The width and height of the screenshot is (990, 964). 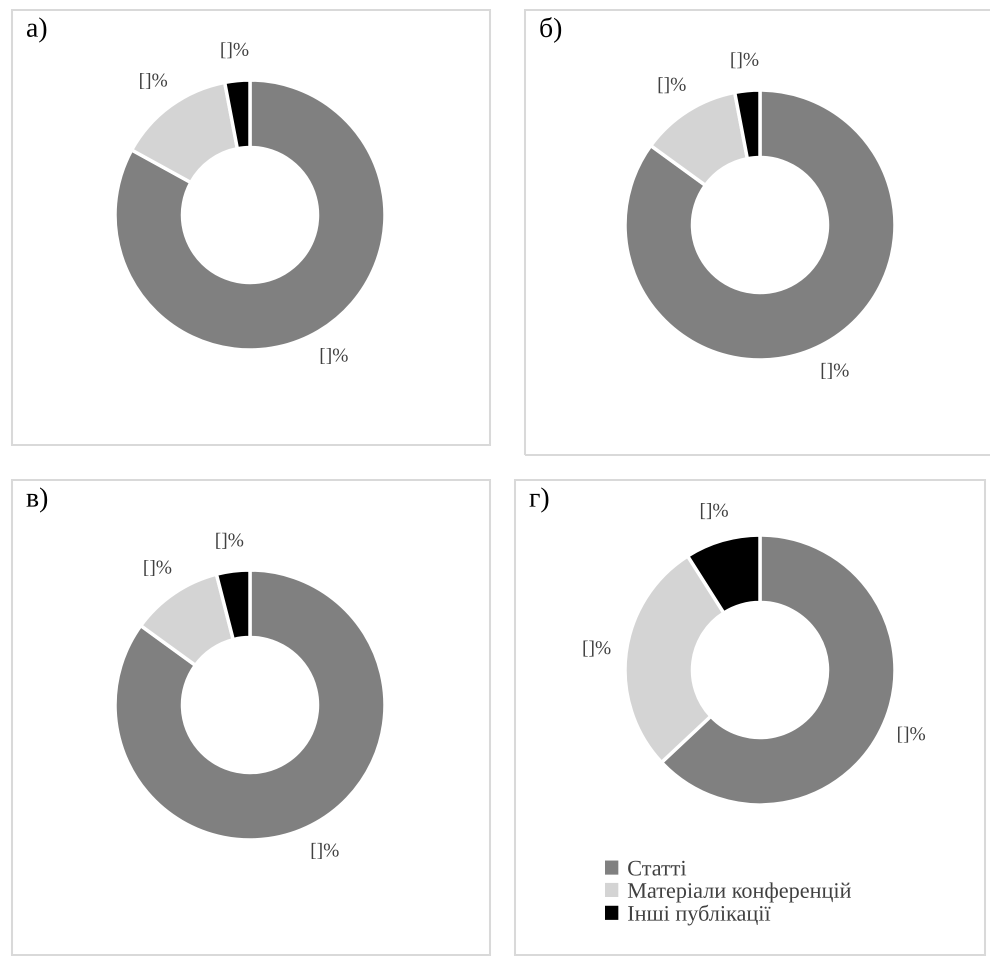 What do you see at coordinates (37, 500) in the screenshot?
I see `chart-title: в)` at bounding box center [37, 500].